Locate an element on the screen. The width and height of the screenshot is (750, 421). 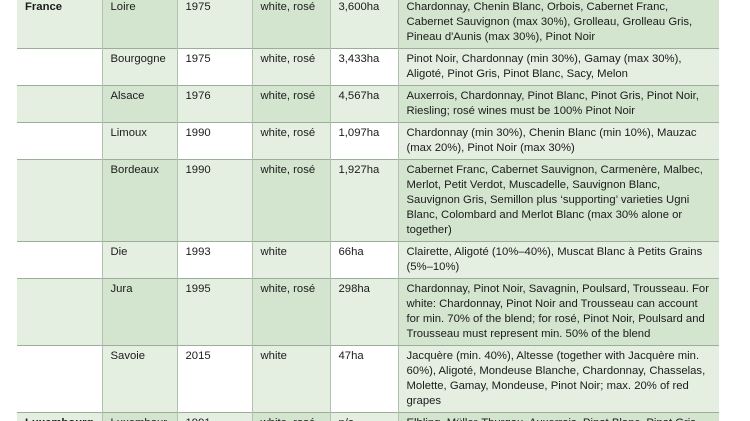
cell-region: Jura is located at coordinates (139, 312).